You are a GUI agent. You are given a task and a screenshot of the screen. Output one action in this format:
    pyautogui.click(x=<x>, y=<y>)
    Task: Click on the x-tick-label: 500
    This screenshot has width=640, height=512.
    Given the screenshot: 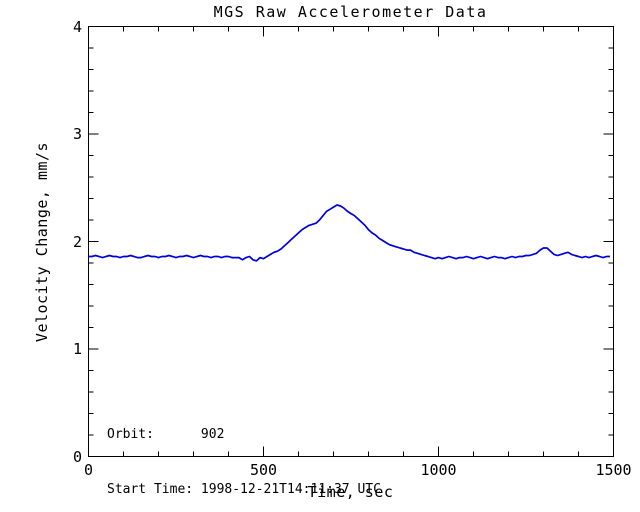 What is the action you would take?
    pyautogui.click(x=263, y=470)
    